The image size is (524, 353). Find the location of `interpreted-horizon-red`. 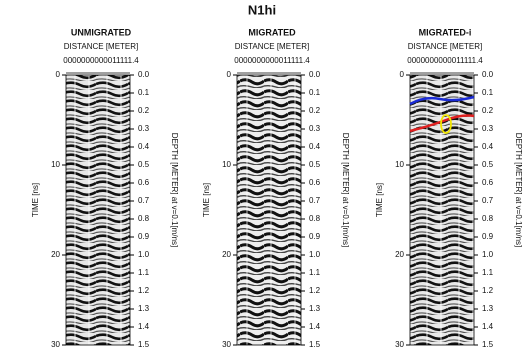

interpreted-horizon-red is located at coordinates (442, 123).